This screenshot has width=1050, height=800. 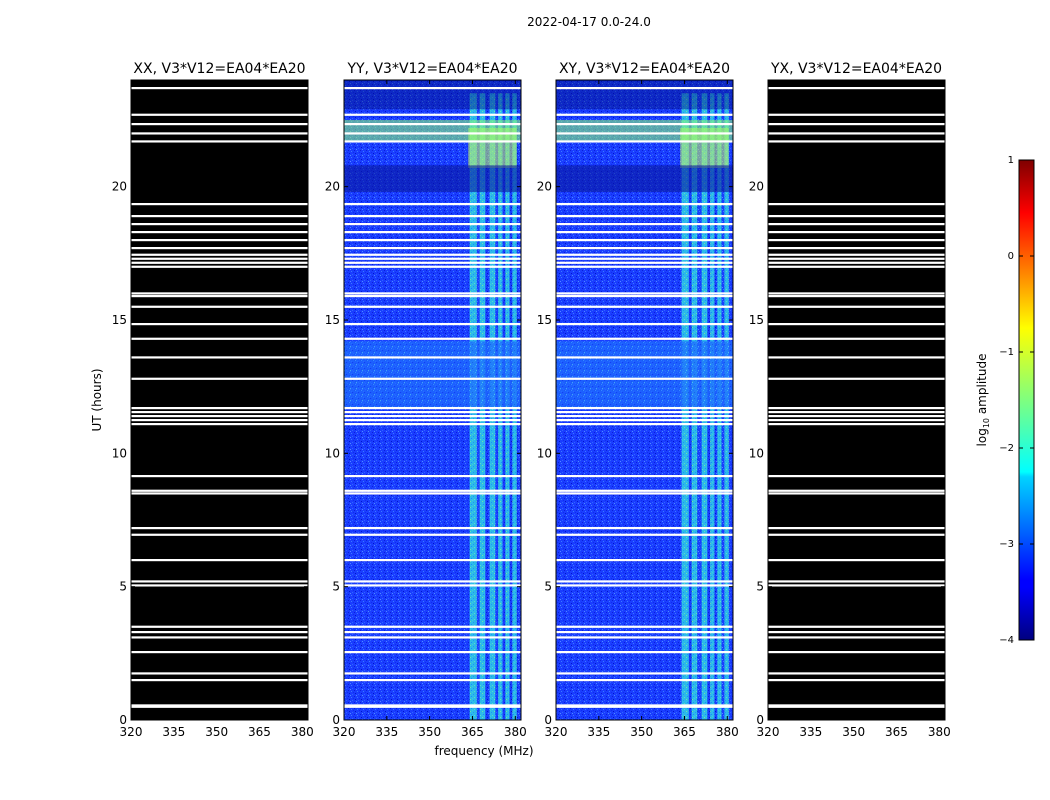 What do you see at coordinates (432, 178) in the screenshot?
I see `dark-region` at bounding box center [432, 178].